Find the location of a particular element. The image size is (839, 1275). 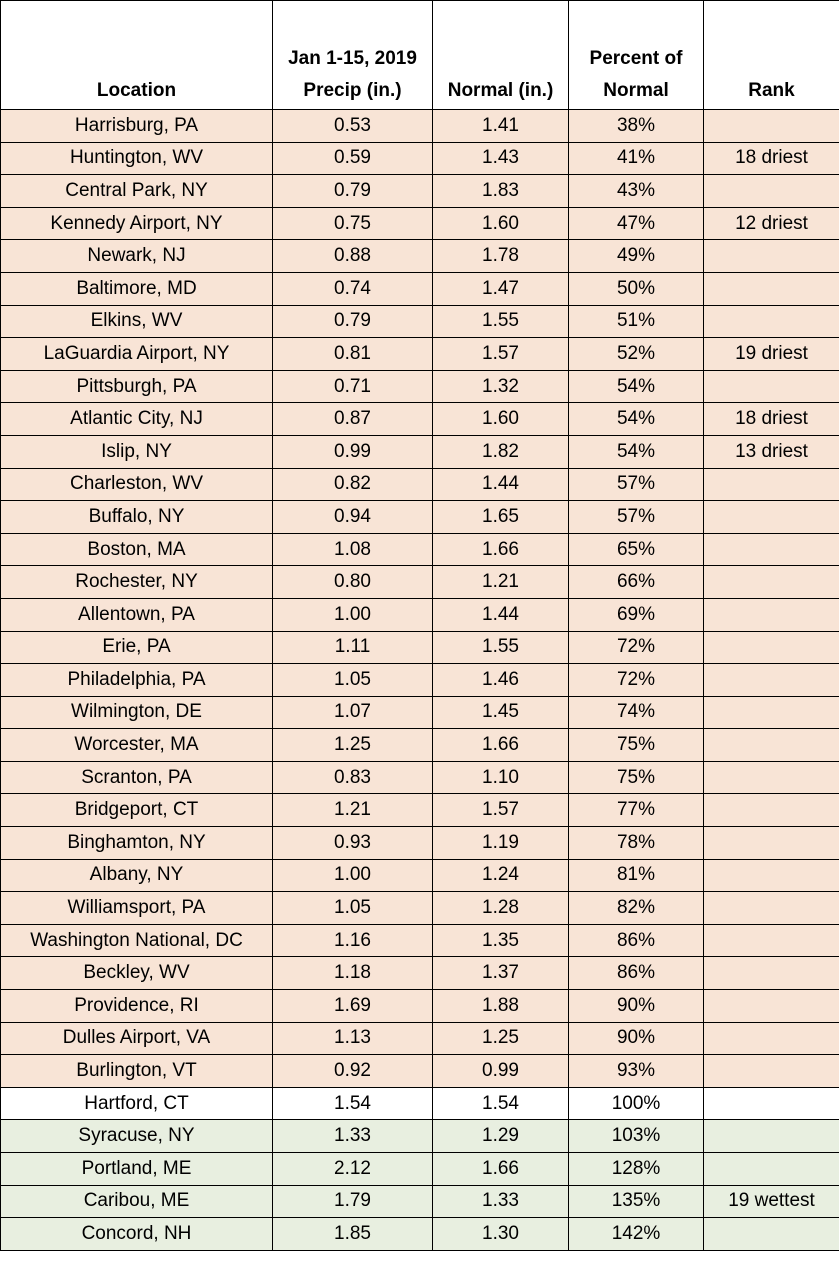

header-percent: Percent of Normal is located at coordinates (636, 55).